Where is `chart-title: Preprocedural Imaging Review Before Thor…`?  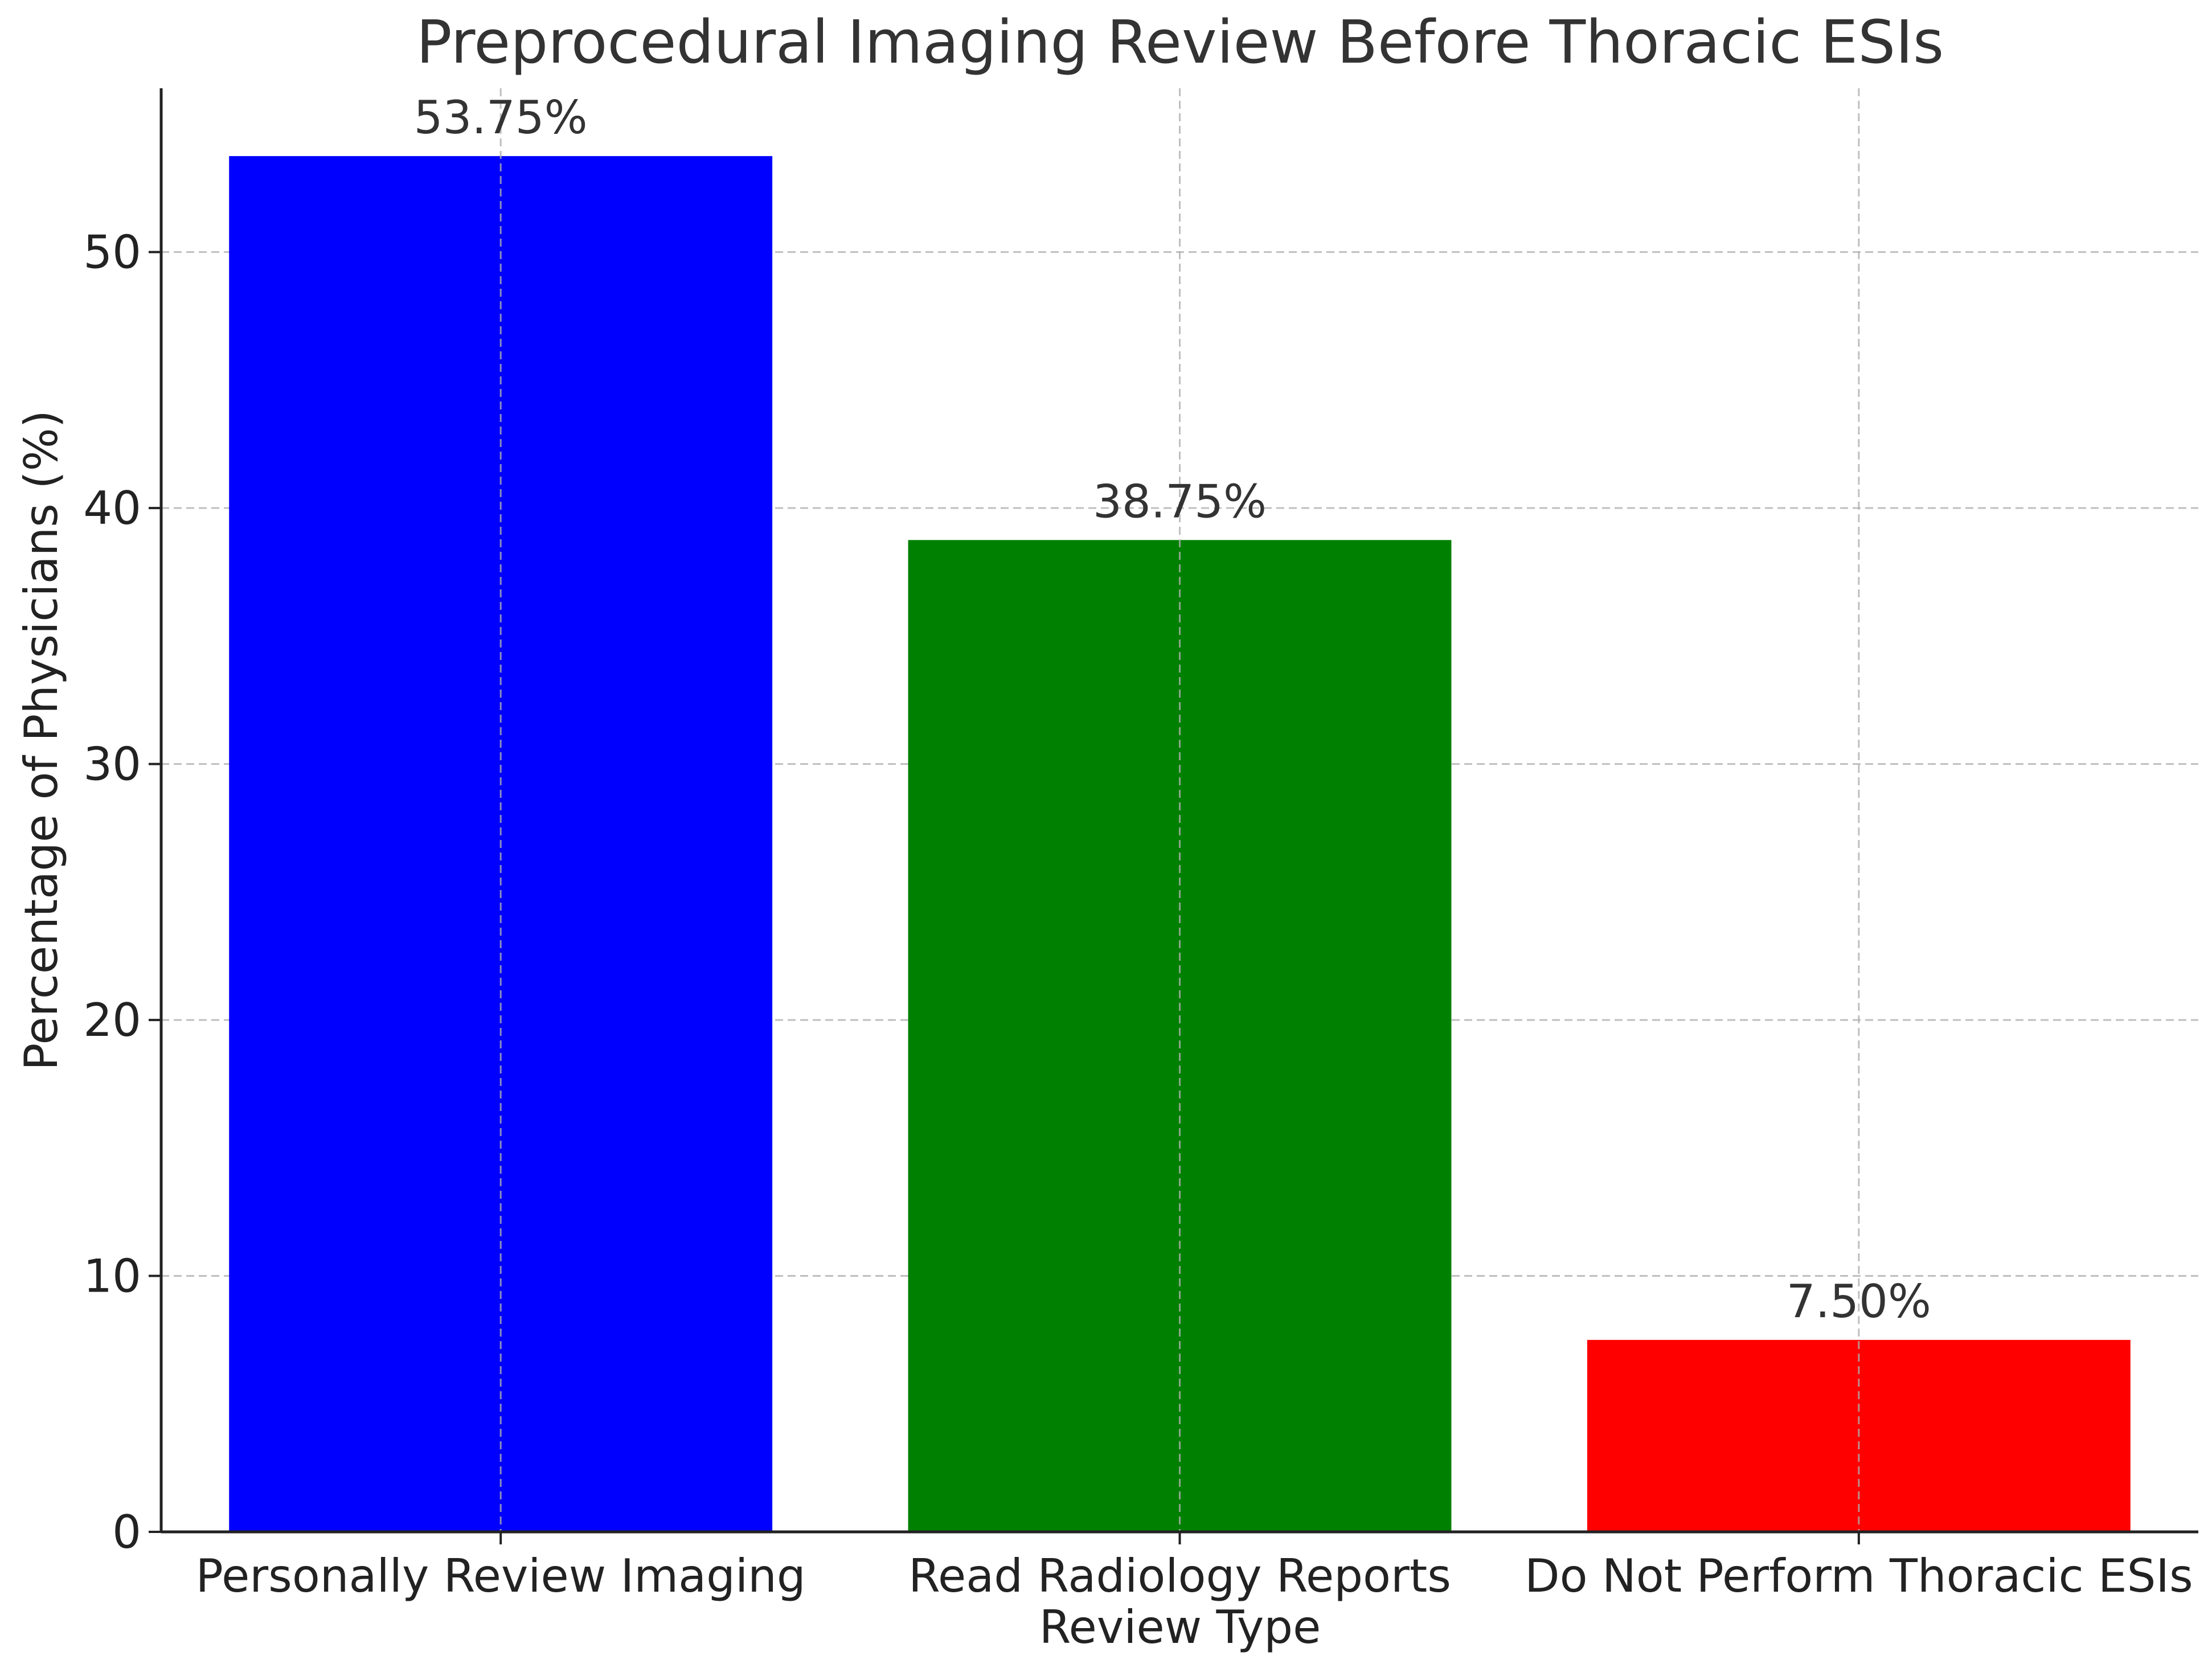 chart-title: Preprocedural Imaging Review Before Thor… is located at coordinates (1180, 42).